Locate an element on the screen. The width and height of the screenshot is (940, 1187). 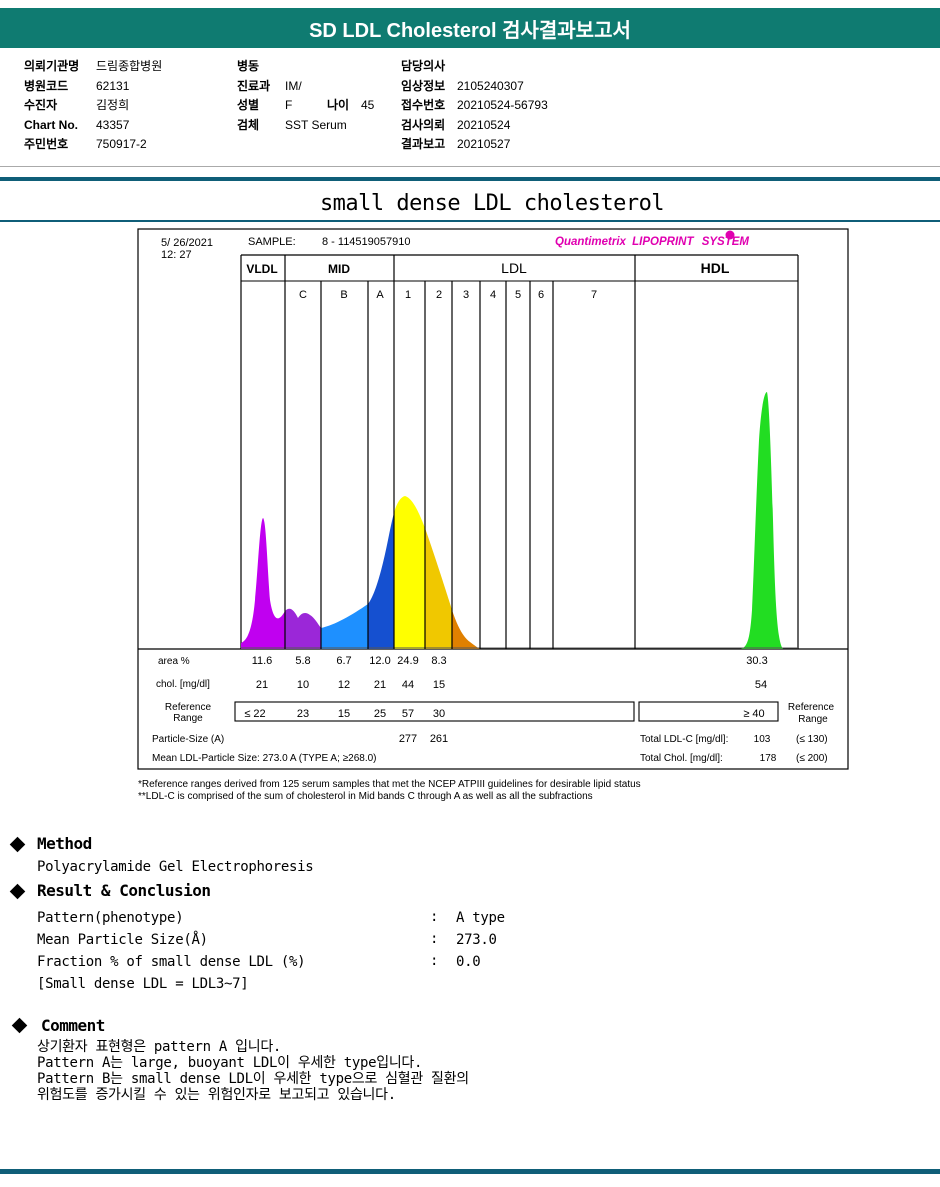
row-label-ref: Range is located at coordinates (188, 718).